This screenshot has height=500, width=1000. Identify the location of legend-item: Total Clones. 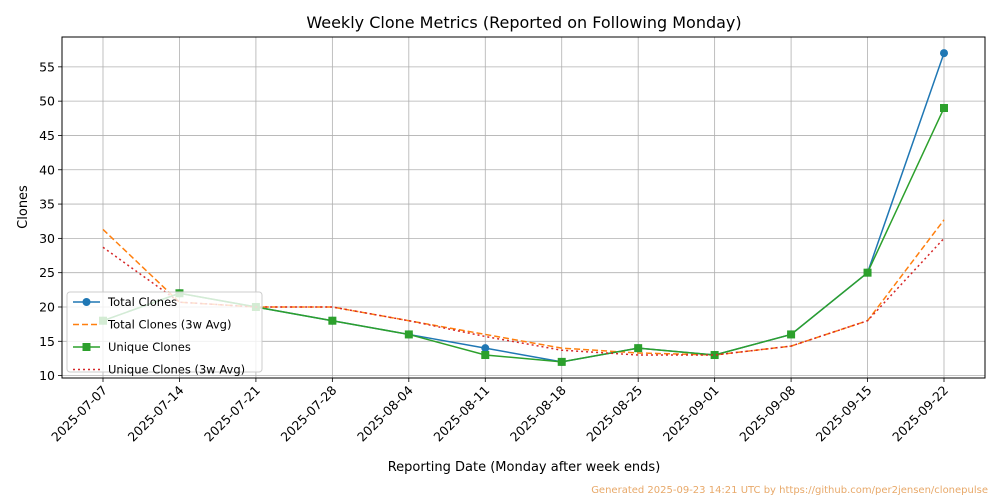
(125, 302).